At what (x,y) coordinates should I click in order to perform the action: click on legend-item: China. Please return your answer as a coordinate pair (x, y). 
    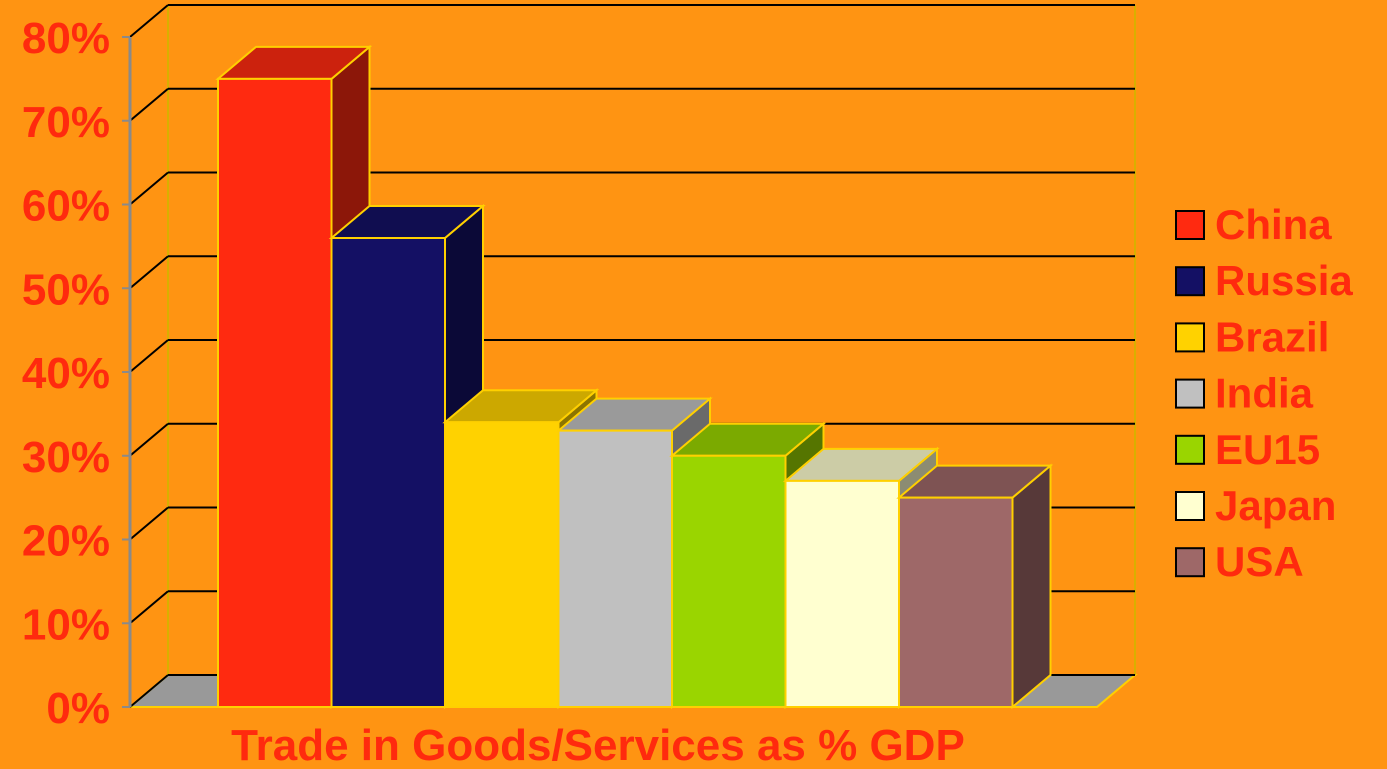
    Looking at the image, I should click on (1253, 224).